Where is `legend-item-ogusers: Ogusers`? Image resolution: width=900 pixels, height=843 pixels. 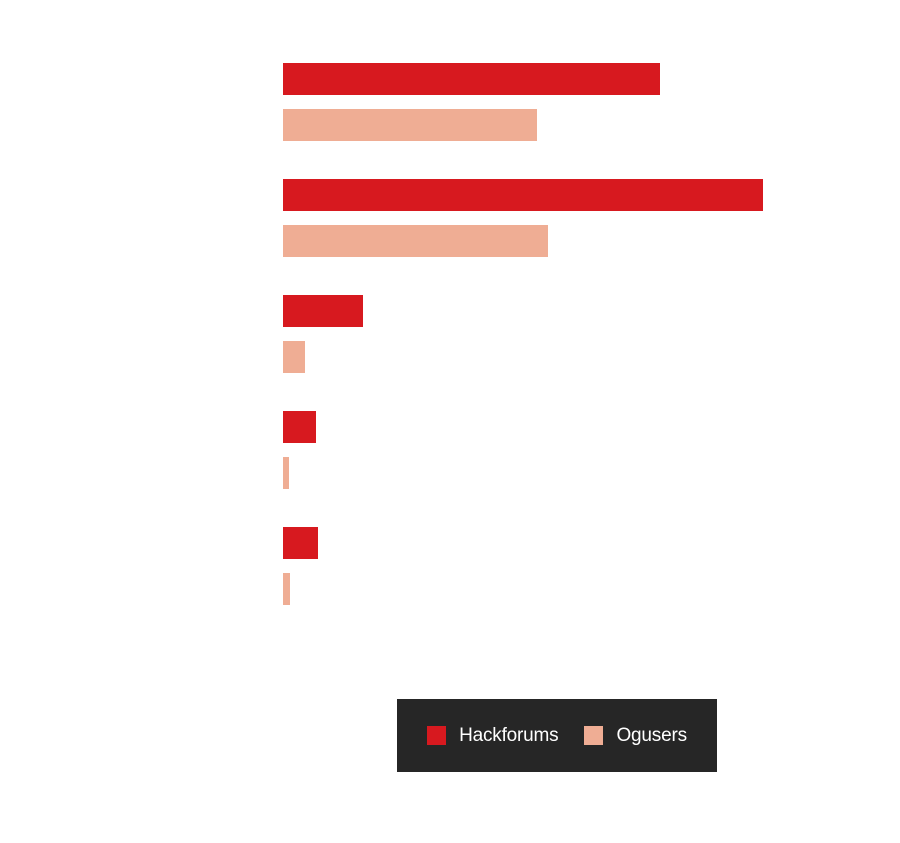
legend-item-ogusers: Ogusers is located at coordinates (635, 735).